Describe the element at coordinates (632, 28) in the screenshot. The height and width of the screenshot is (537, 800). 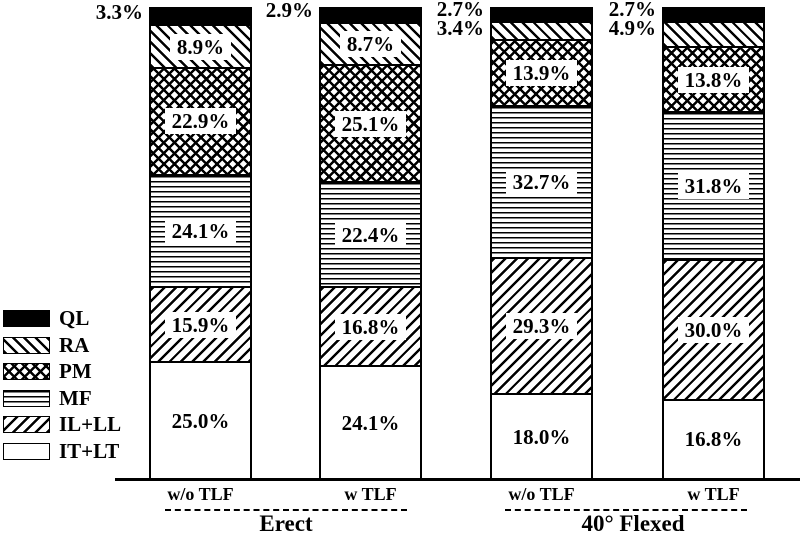
I see `outside-value-label: 4.9%` at that location.